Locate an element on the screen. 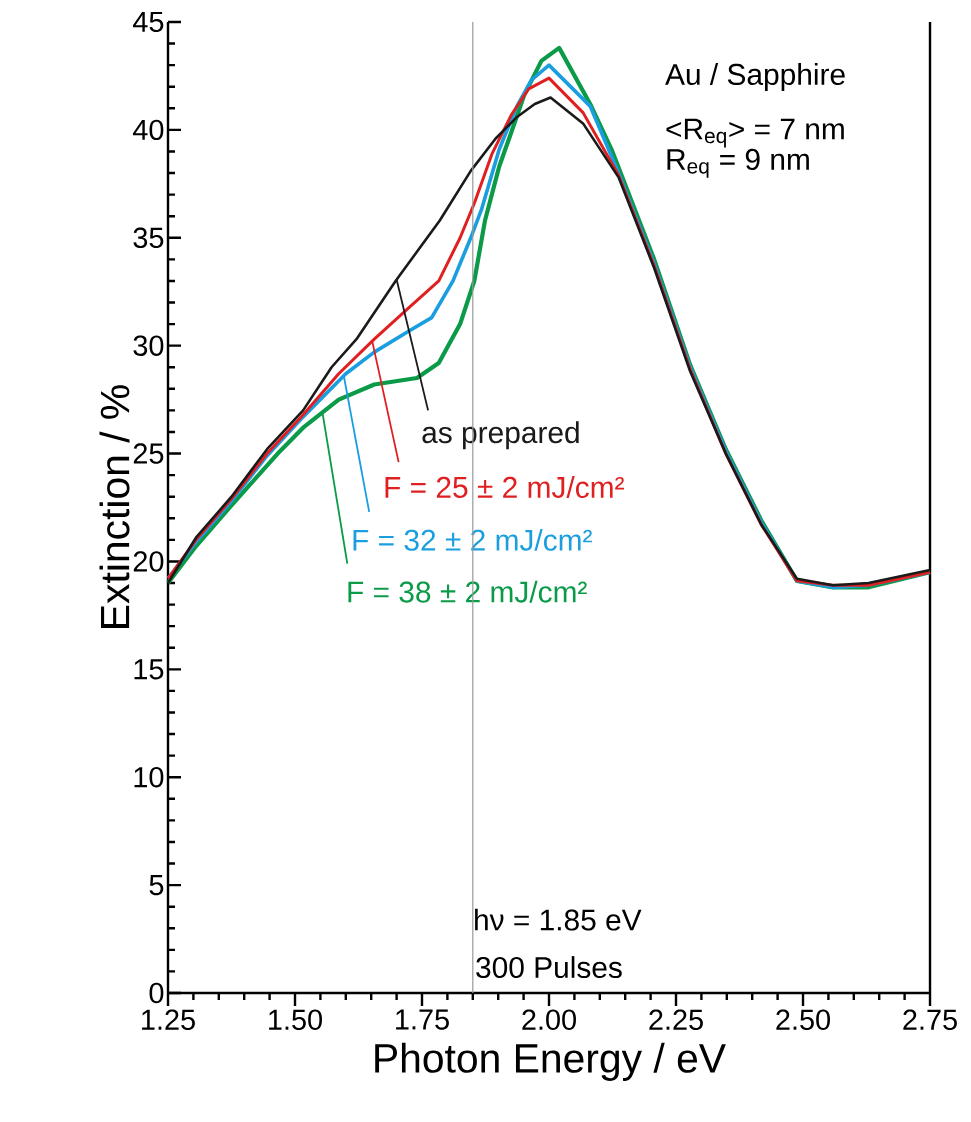 This screenshot has width=971, height=1122. x-tick-label: 2.75 is located at coordinates (930, 1019).